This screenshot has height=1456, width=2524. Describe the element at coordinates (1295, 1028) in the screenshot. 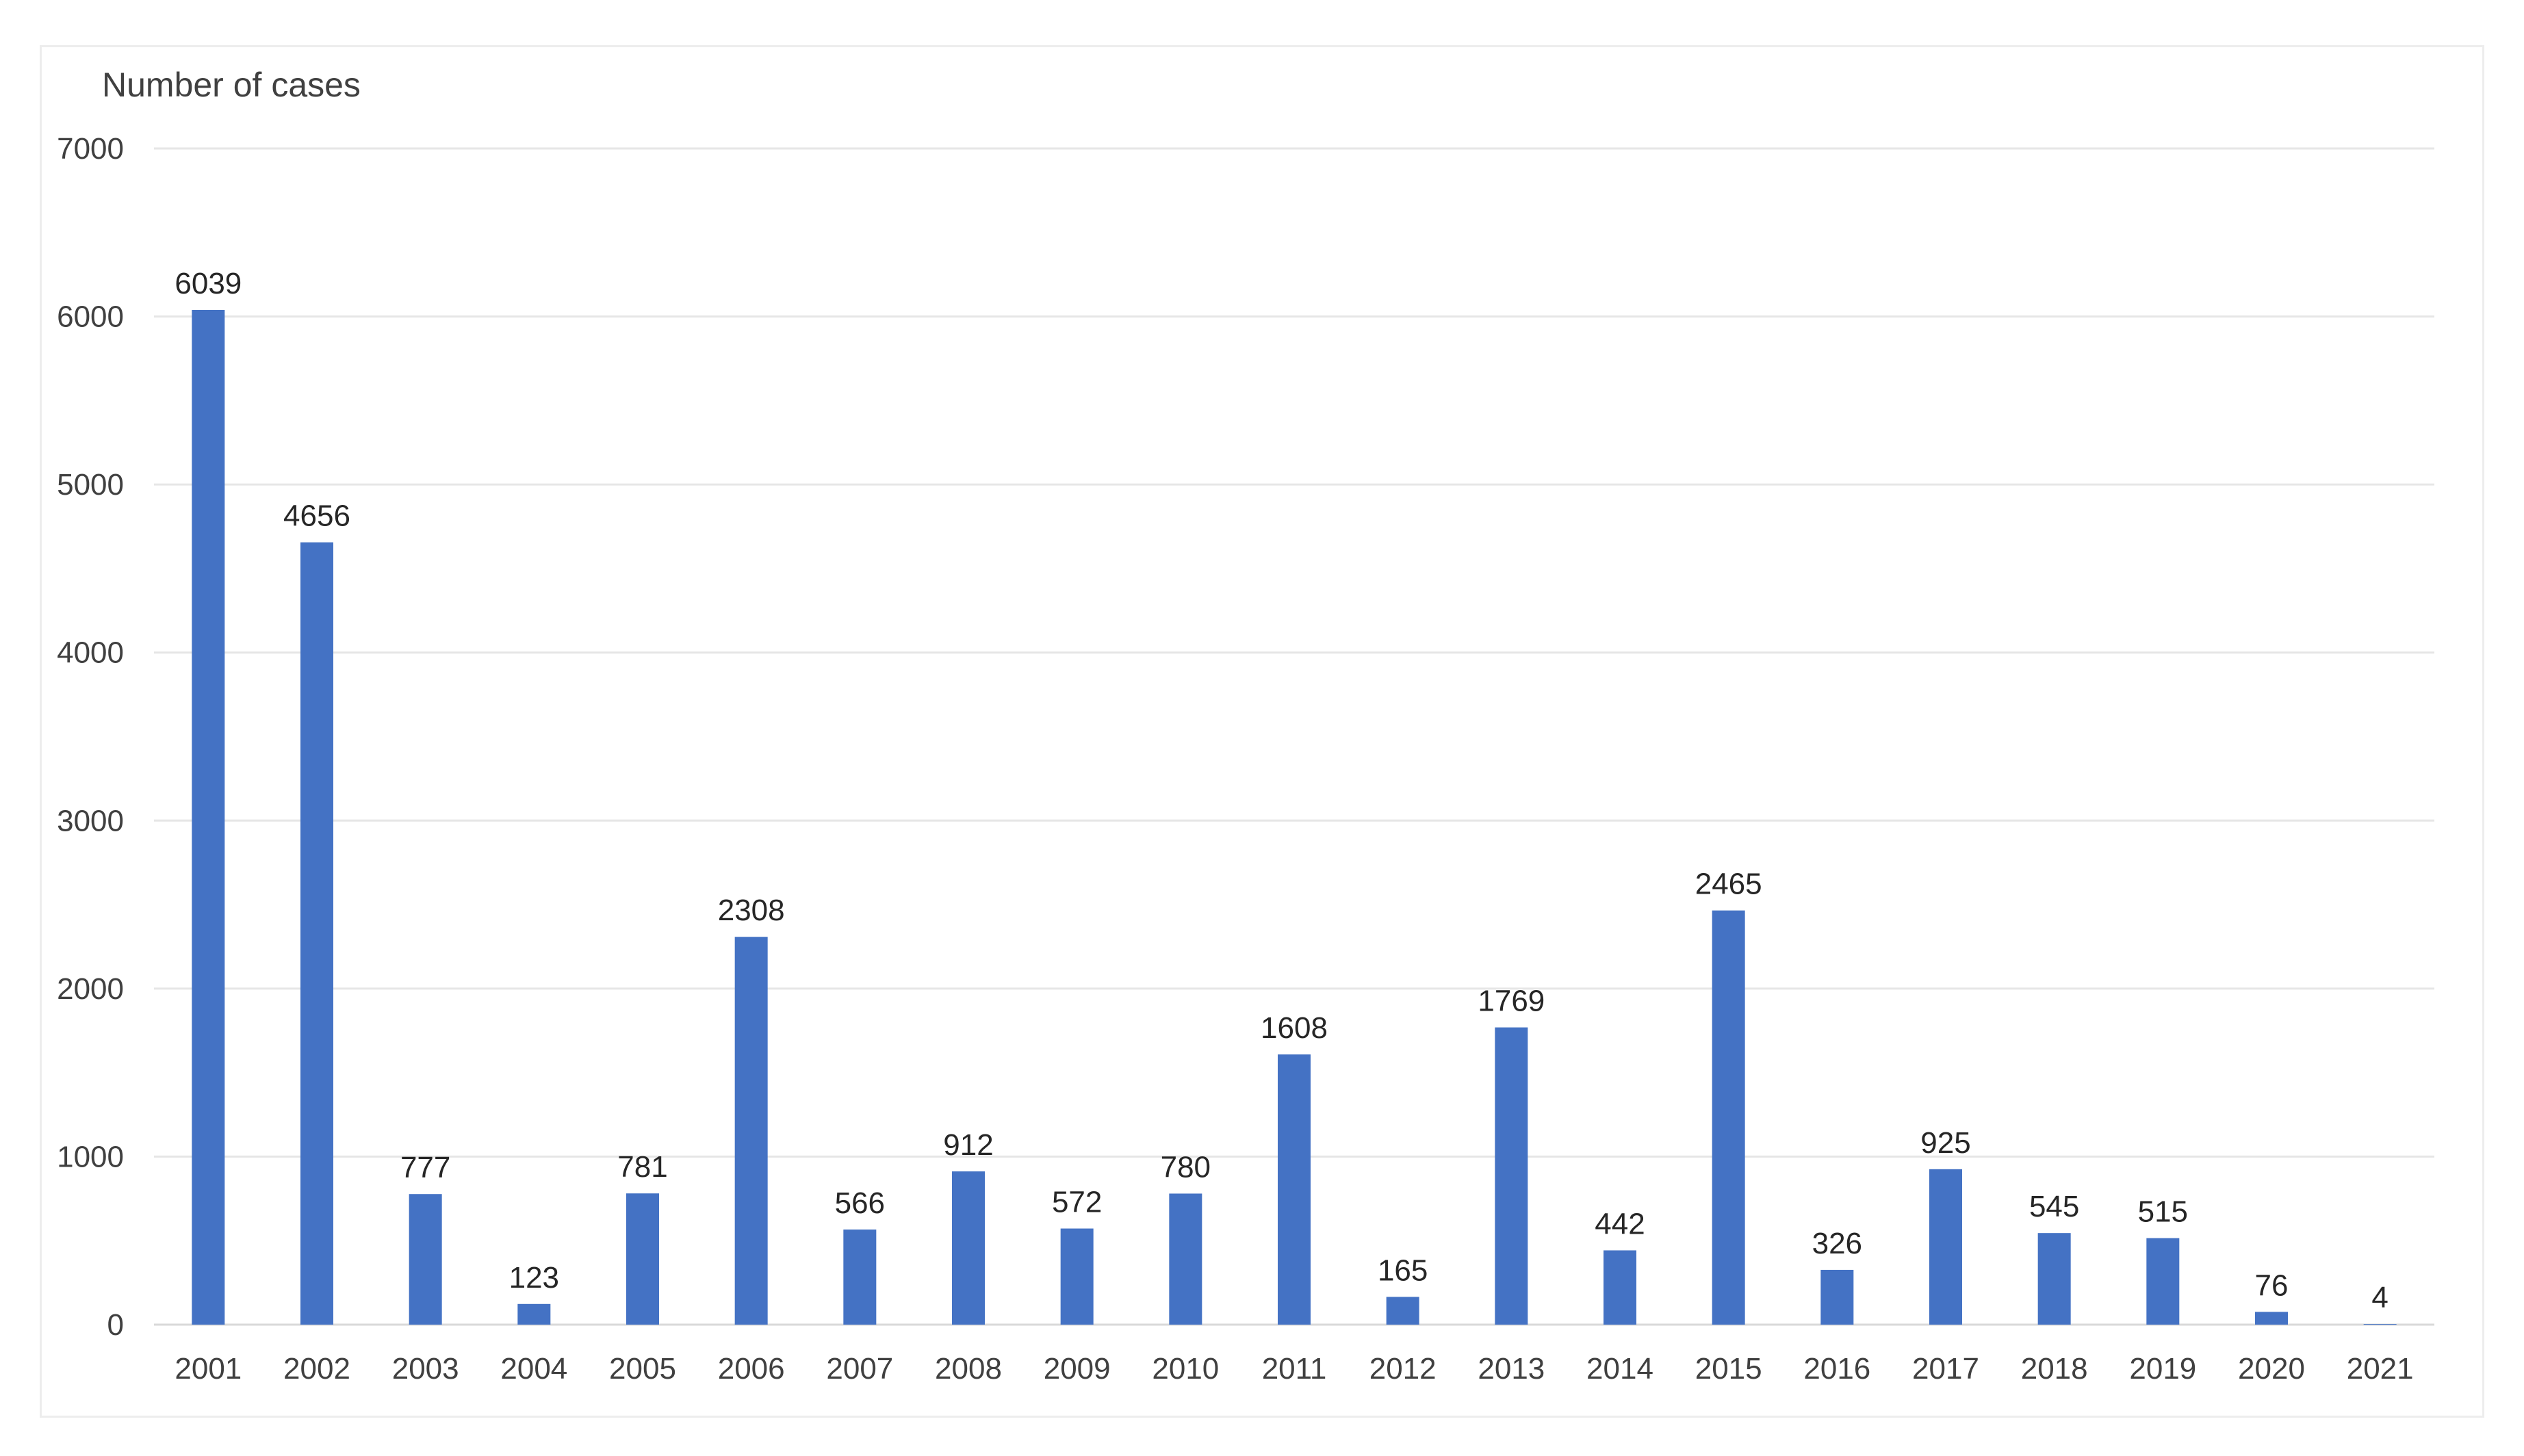

I see `data-label-2011: 1608` at that location.